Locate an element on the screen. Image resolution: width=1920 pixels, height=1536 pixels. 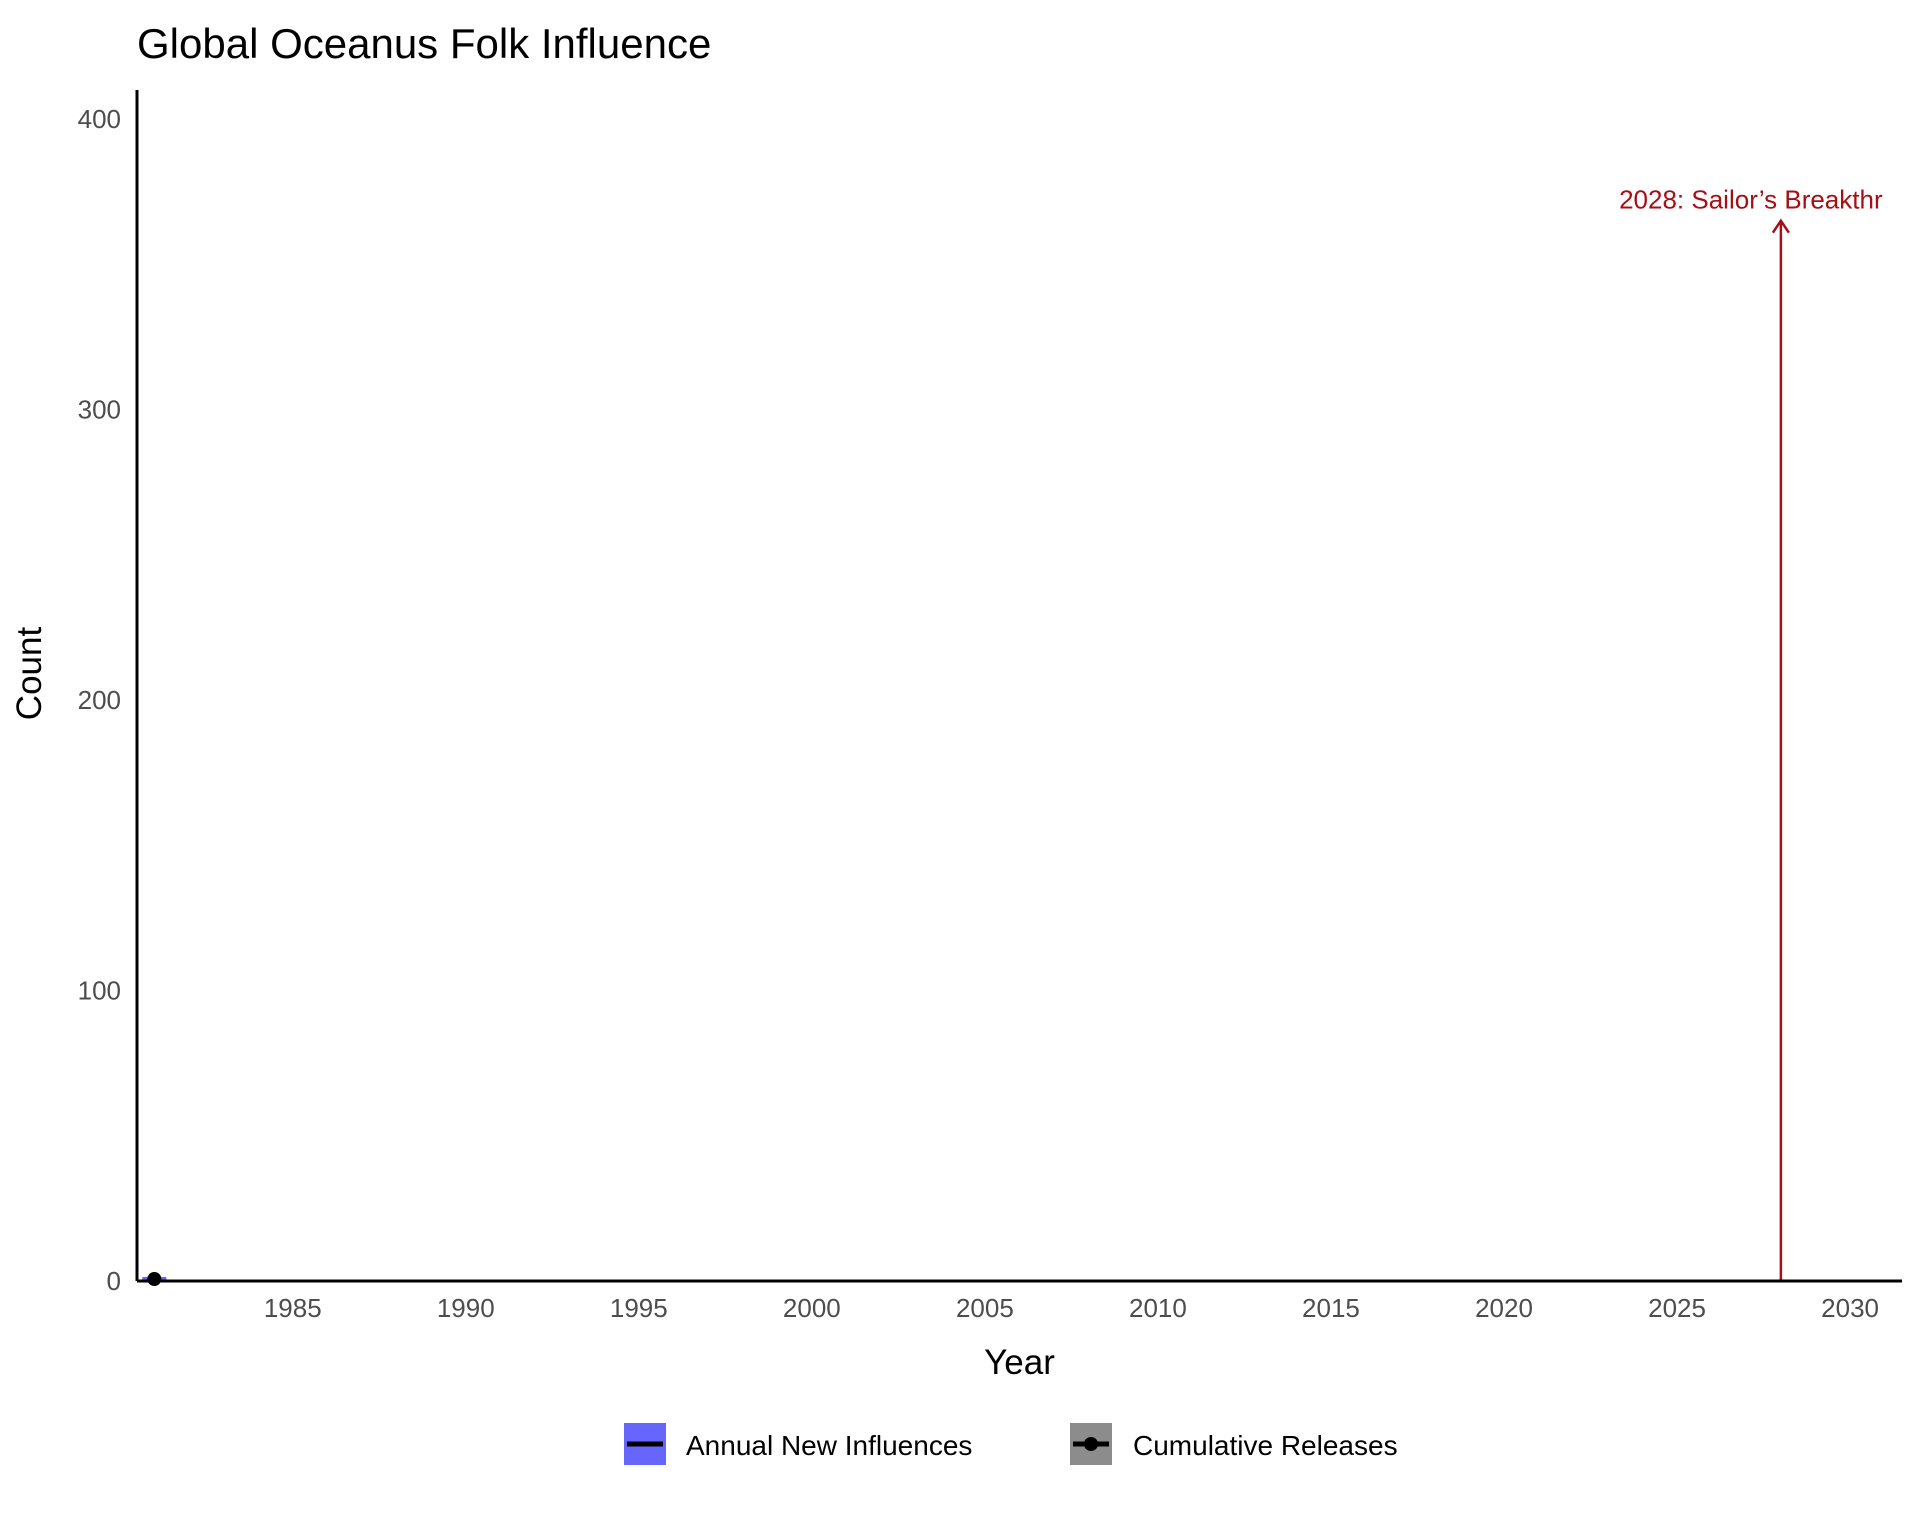
x-tick-label: 2010 is located at coordinates (1158, 1308).